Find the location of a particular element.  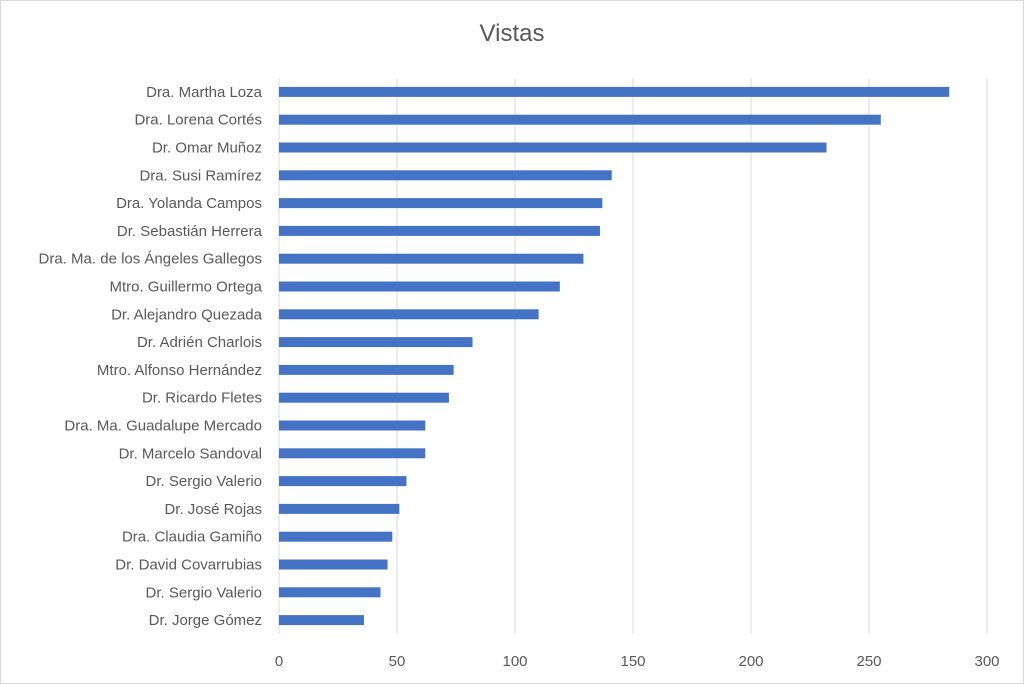

category-label: Mtro. Guillermo Ortega is located at coordinates (185, 287).